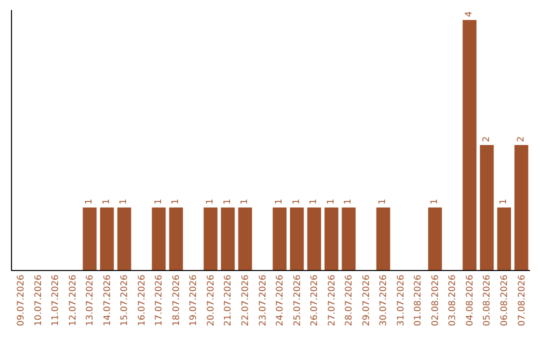  What do you see at coordinates (349, 300) in the screenshot?
I see `x-tick-label: 28.07.2026` at bounding box center [349, 300].